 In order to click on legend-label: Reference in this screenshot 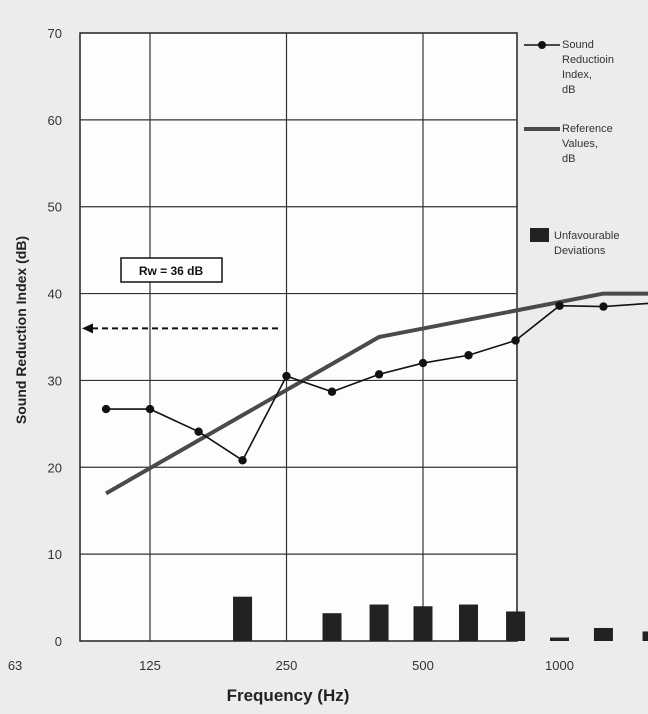, I will do `click(587, 129)`.